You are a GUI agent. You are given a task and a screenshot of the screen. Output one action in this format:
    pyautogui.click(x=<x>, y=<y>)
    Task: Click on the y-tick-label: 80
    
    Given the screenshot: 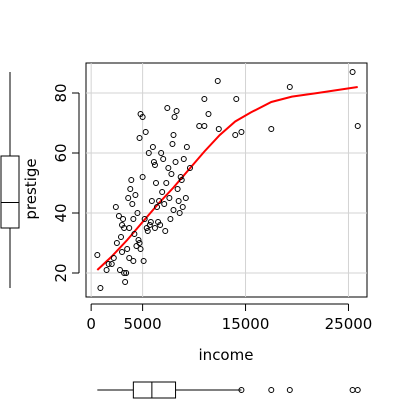 What is the action you would take?
    pyautogui.click(x=61, y=92)
    